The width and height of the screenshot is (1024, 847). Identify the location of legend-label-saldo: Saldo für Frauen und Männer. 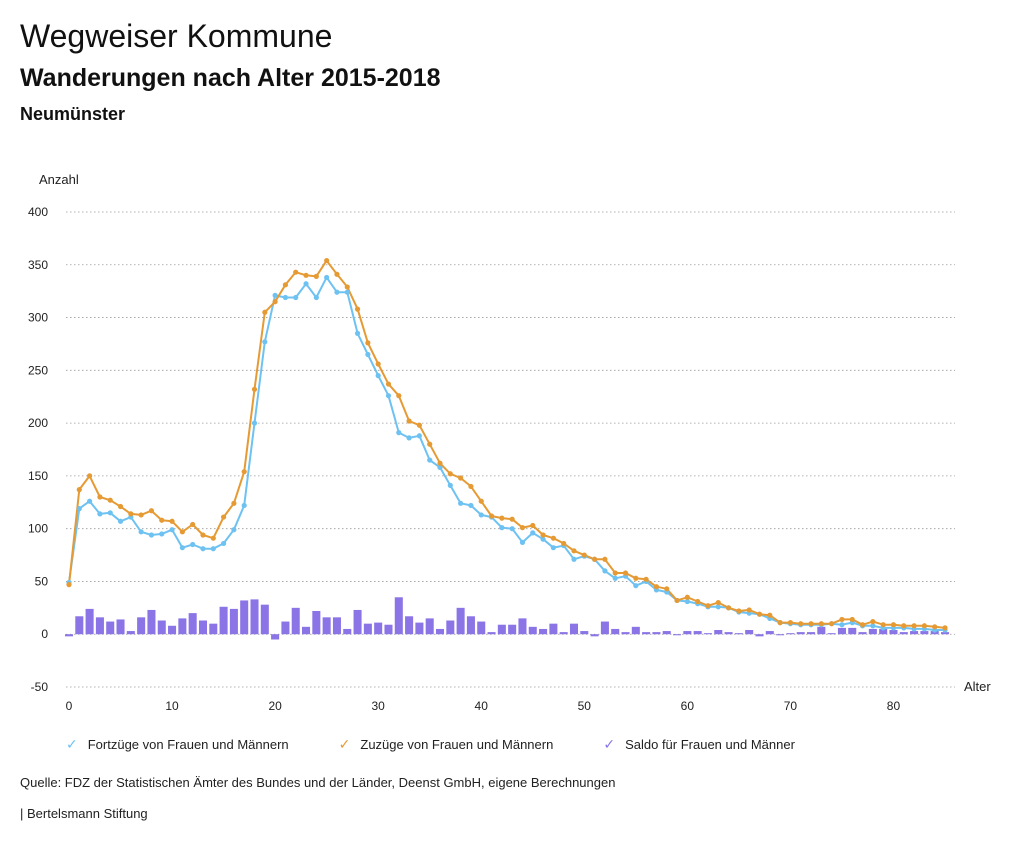
(710, 744).